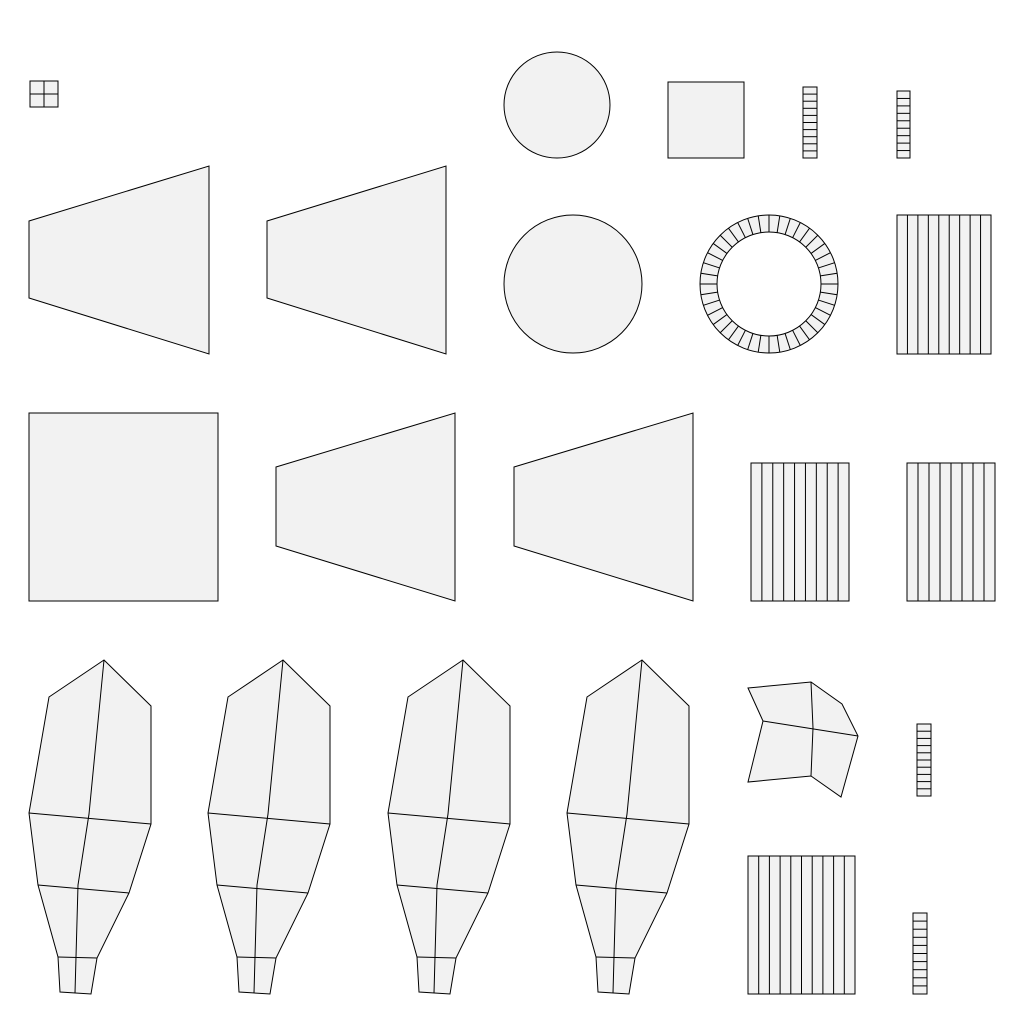  I want to click on folded-quad-island, so click(803, 739).